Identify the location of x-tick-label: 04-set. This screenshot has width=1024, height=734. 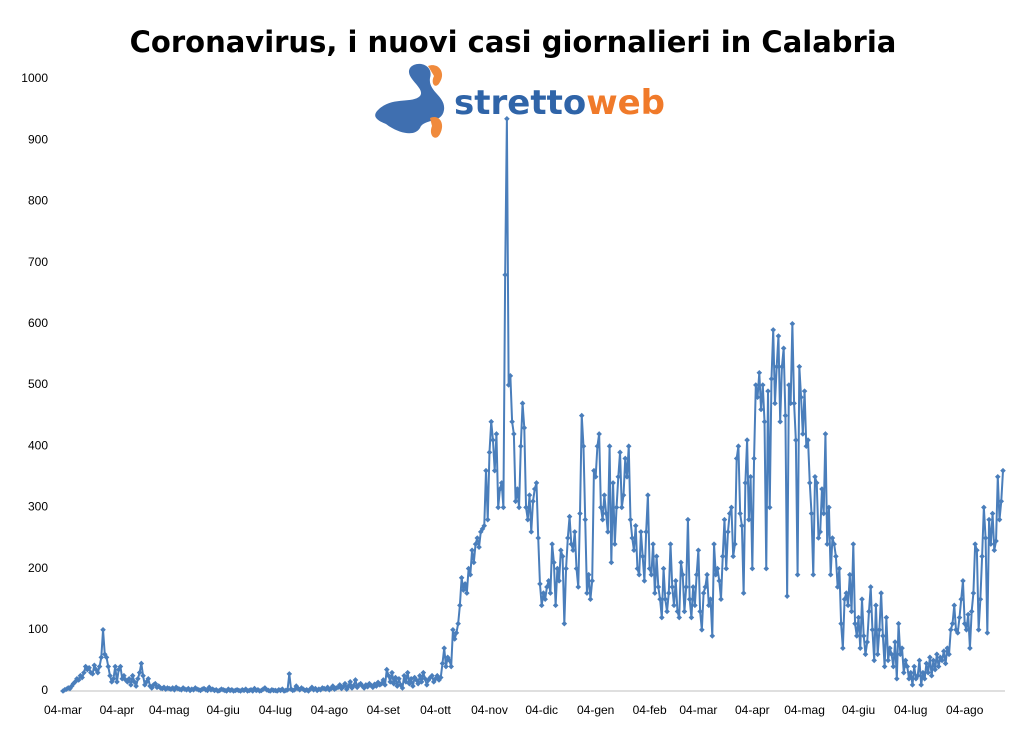
(384, 710).